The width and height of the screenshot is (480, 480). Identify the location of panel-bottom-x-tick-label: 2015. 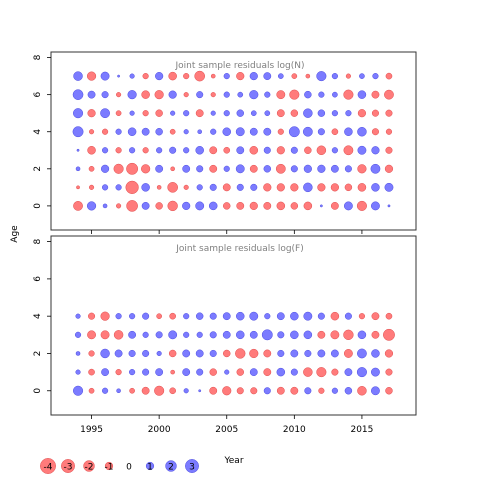
(361, 430).